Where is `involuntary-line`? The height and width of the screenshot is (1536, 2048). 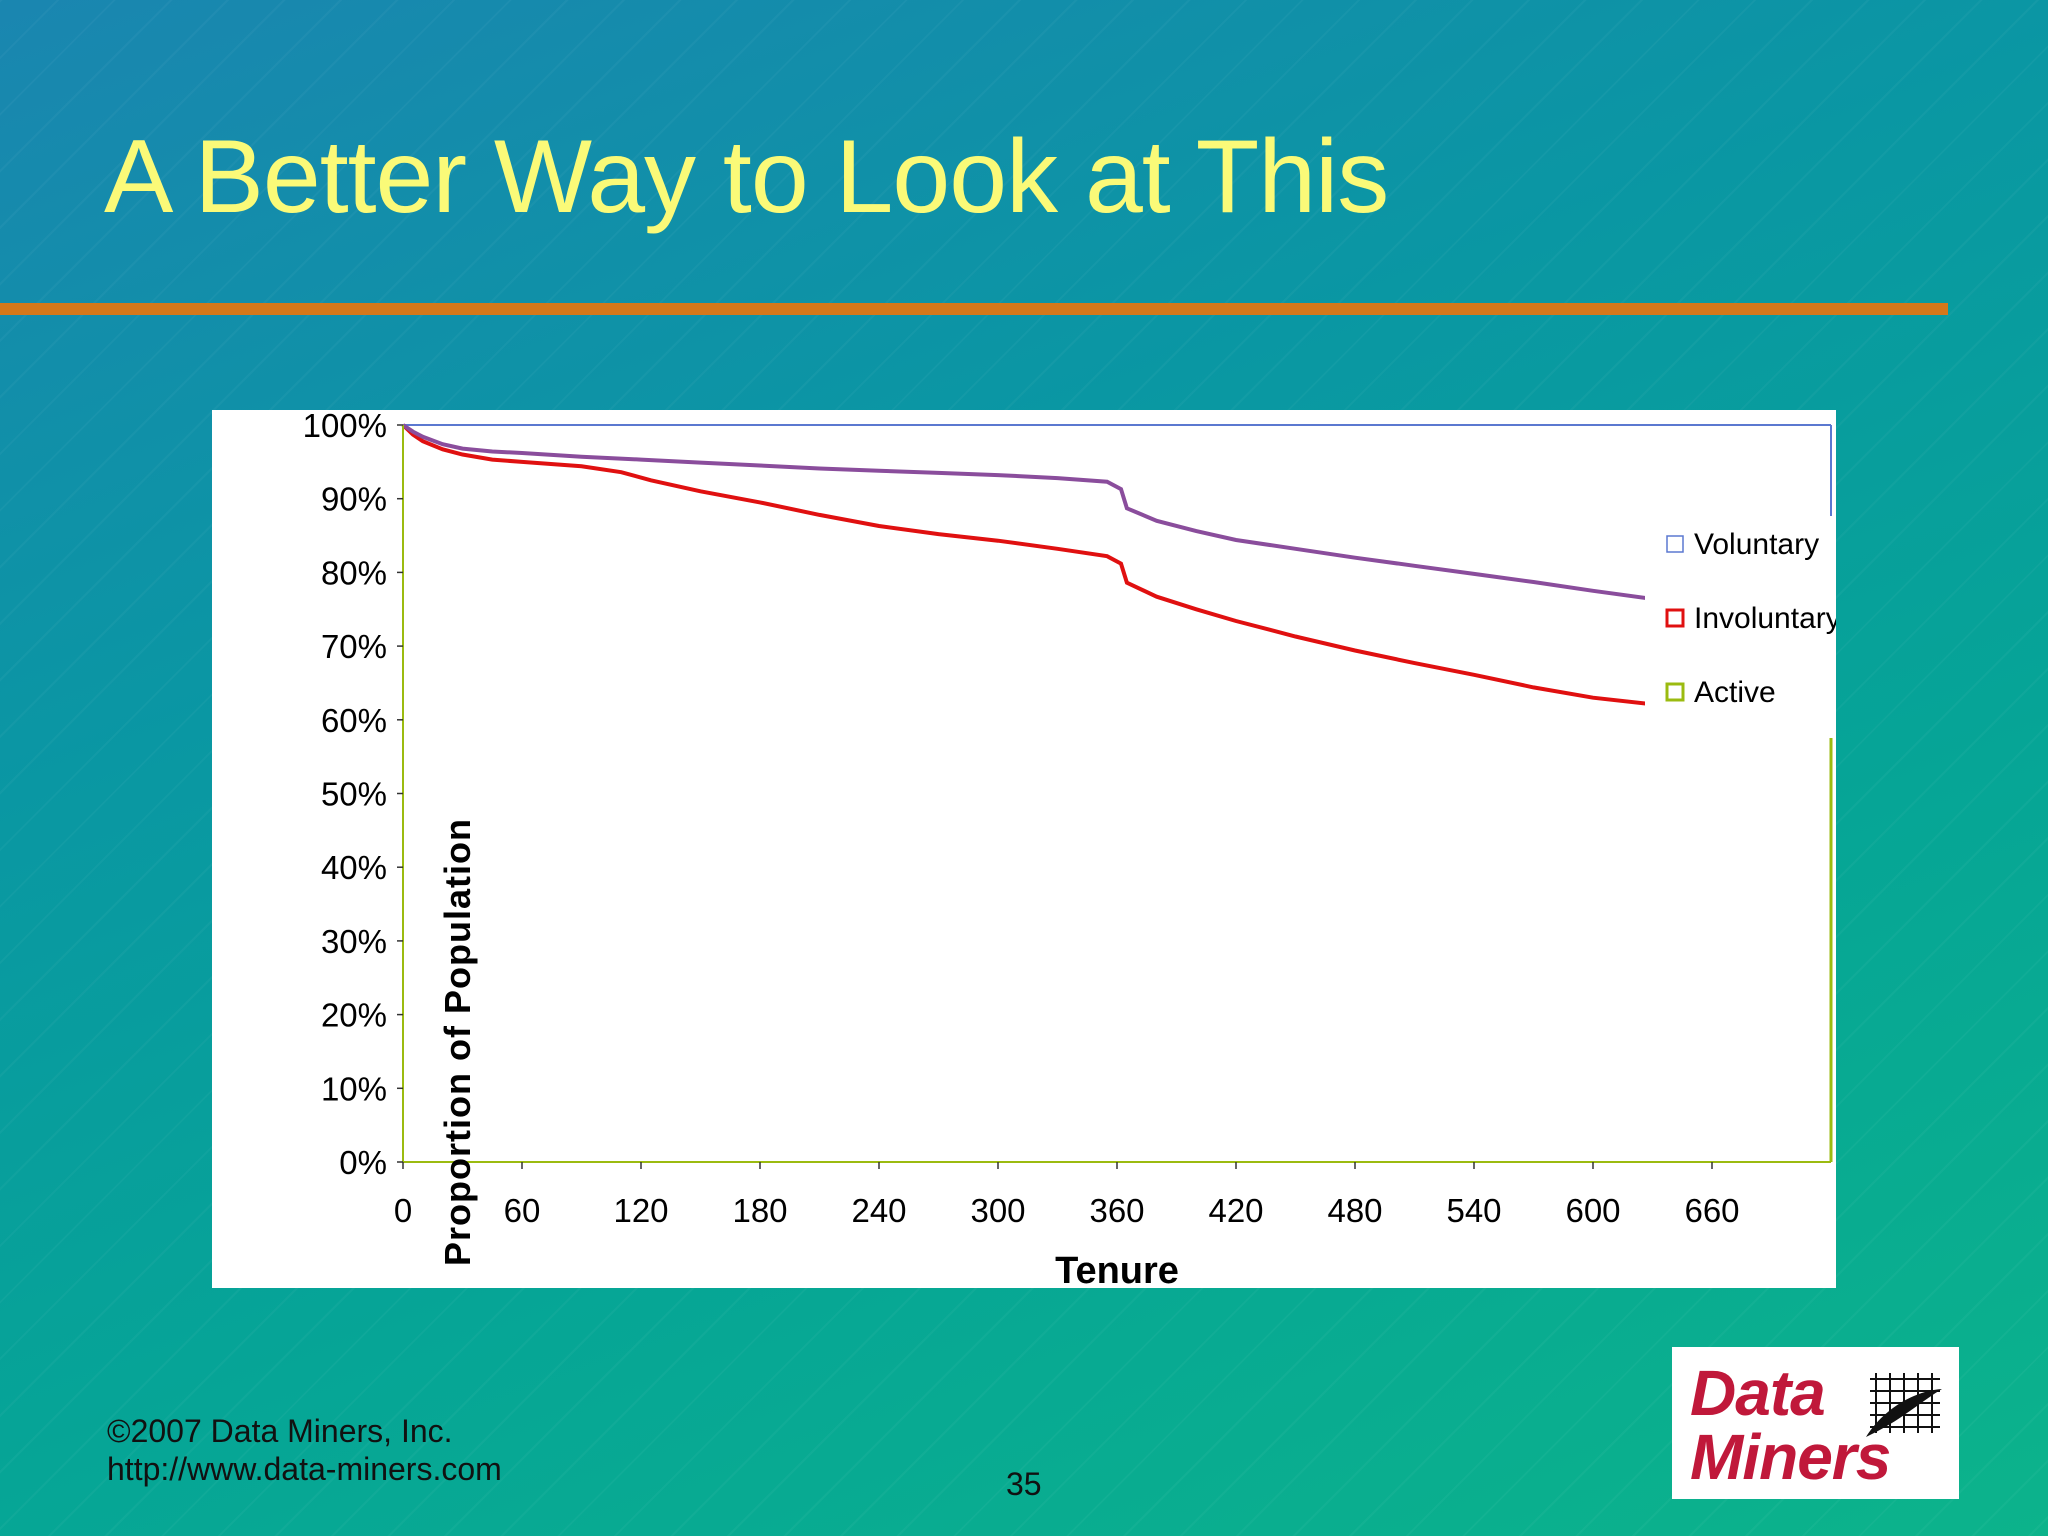
involuntary-line is located at coordinates (1115, 577).